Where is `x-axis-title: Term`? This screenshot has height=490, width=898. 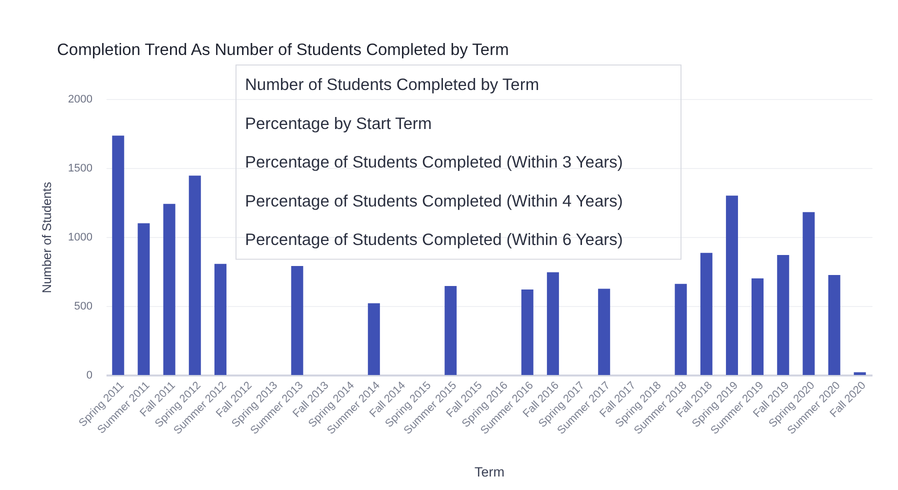 x-axis-title: Term is located at coordinates (489, 472).